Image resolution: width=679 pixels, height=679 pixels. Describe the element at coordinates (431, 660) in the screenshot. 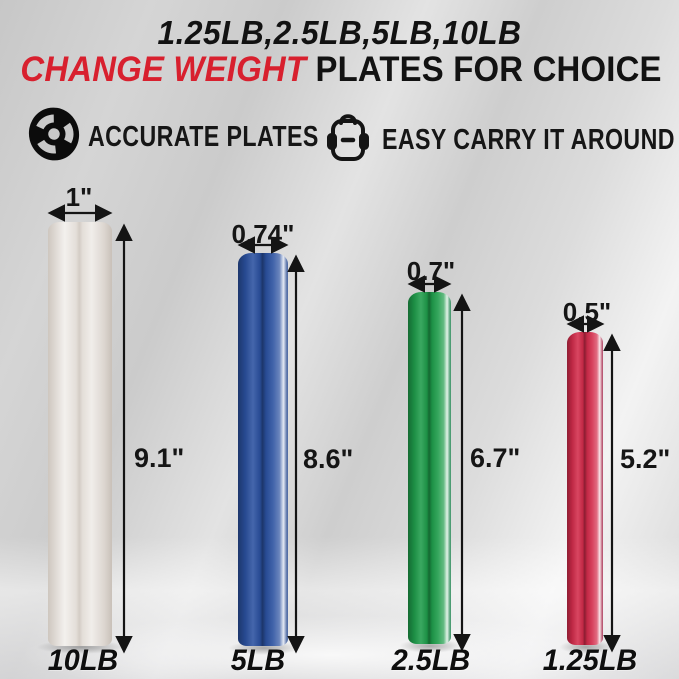

I see `weight-label-2-5lb: 2.5LB` at that location.